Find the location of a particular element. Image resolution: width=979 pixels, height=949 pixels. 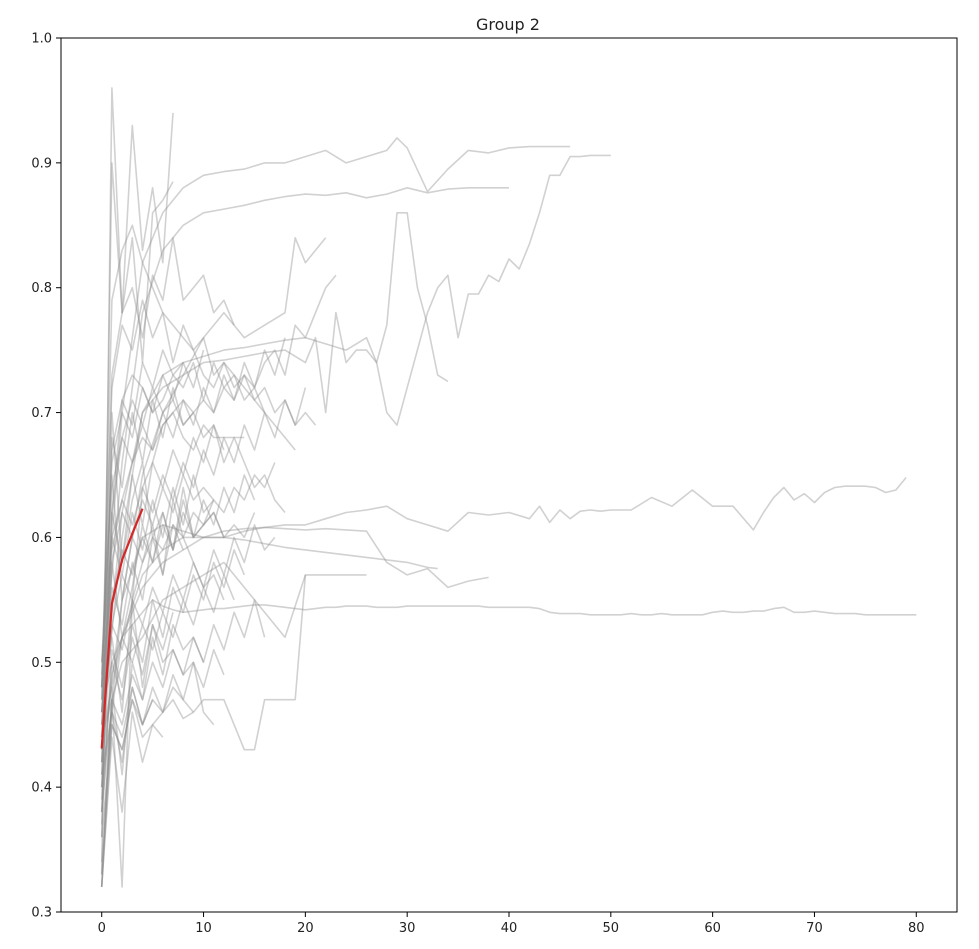

y-tick-label: 0.7 is located at coordinates (41, 413).